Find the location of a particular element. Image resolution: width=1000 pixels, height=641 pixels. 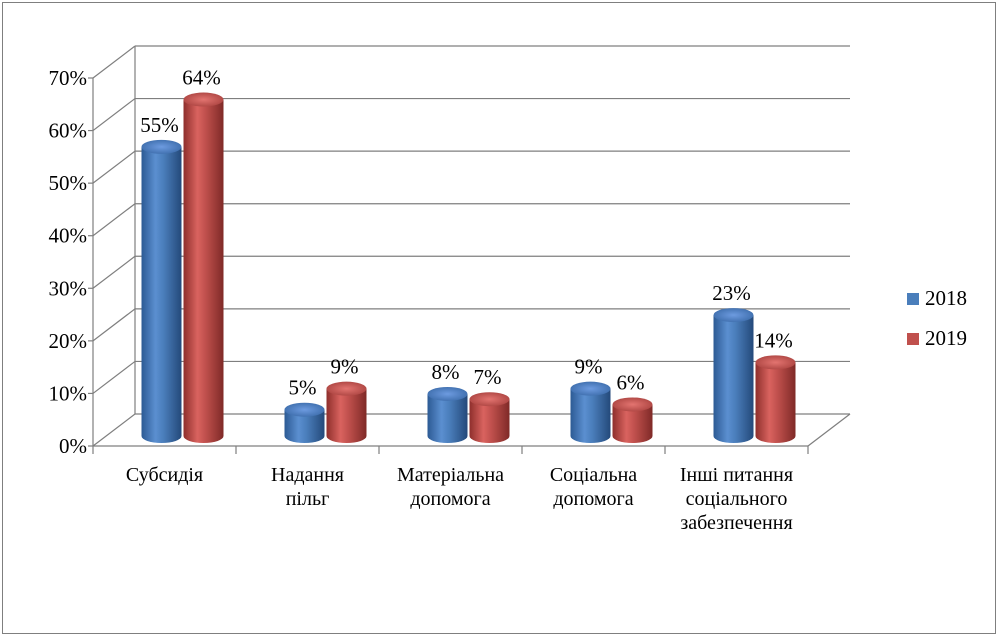

x-category-label-line: пільг is located at coordinates (308, 499).